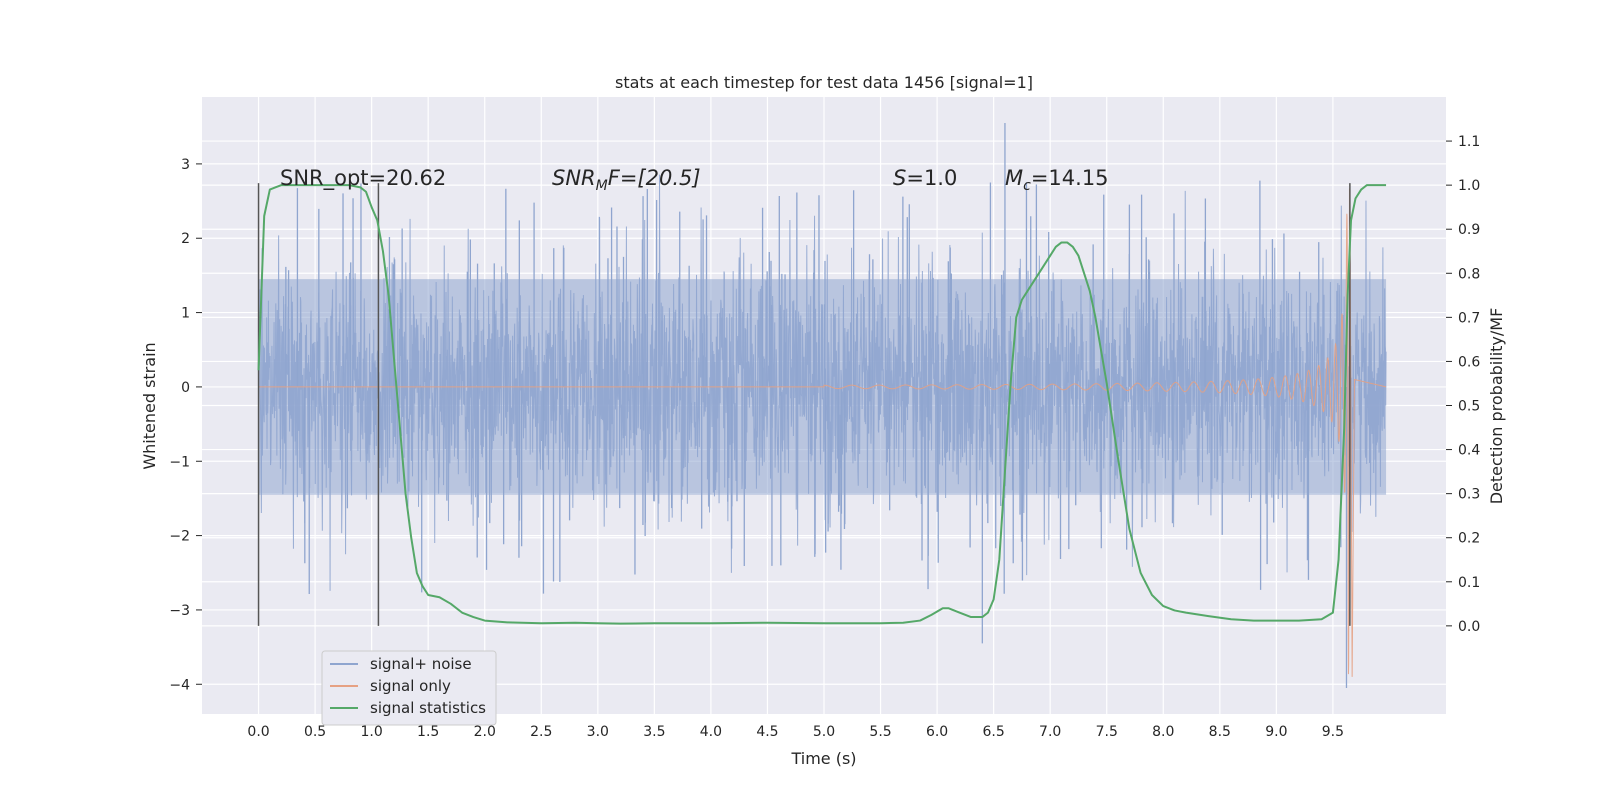 The height and width of the screenshot is (800, 1600). Describe the element at coordinates (767, 732) in the screenshot. I see `x-tick-label: 4.5` at that location.